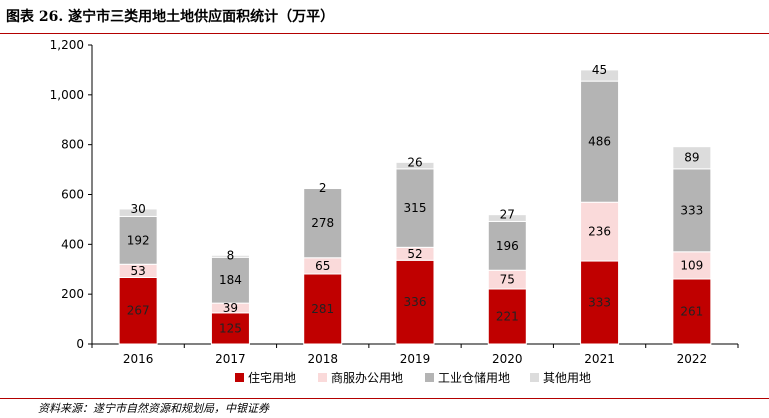 This screenshot has height=418, width=769. What do you see at coordinates (72, 195) in the screenshot?
I see `y-tick-label: 600` at bounding box center [72, 195].